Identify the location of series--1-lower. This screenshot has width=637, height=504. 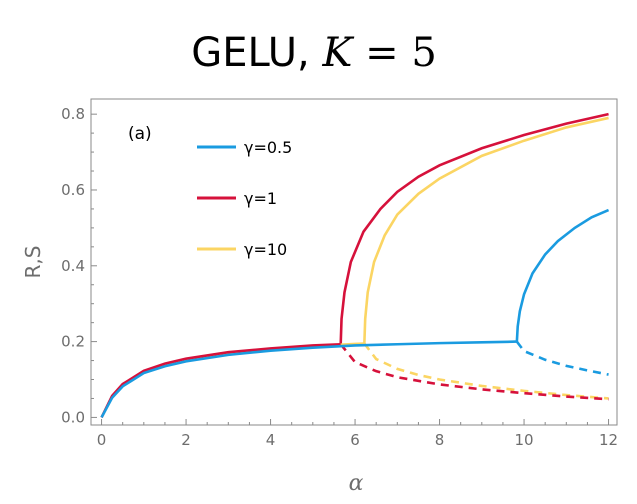
(220, 380).